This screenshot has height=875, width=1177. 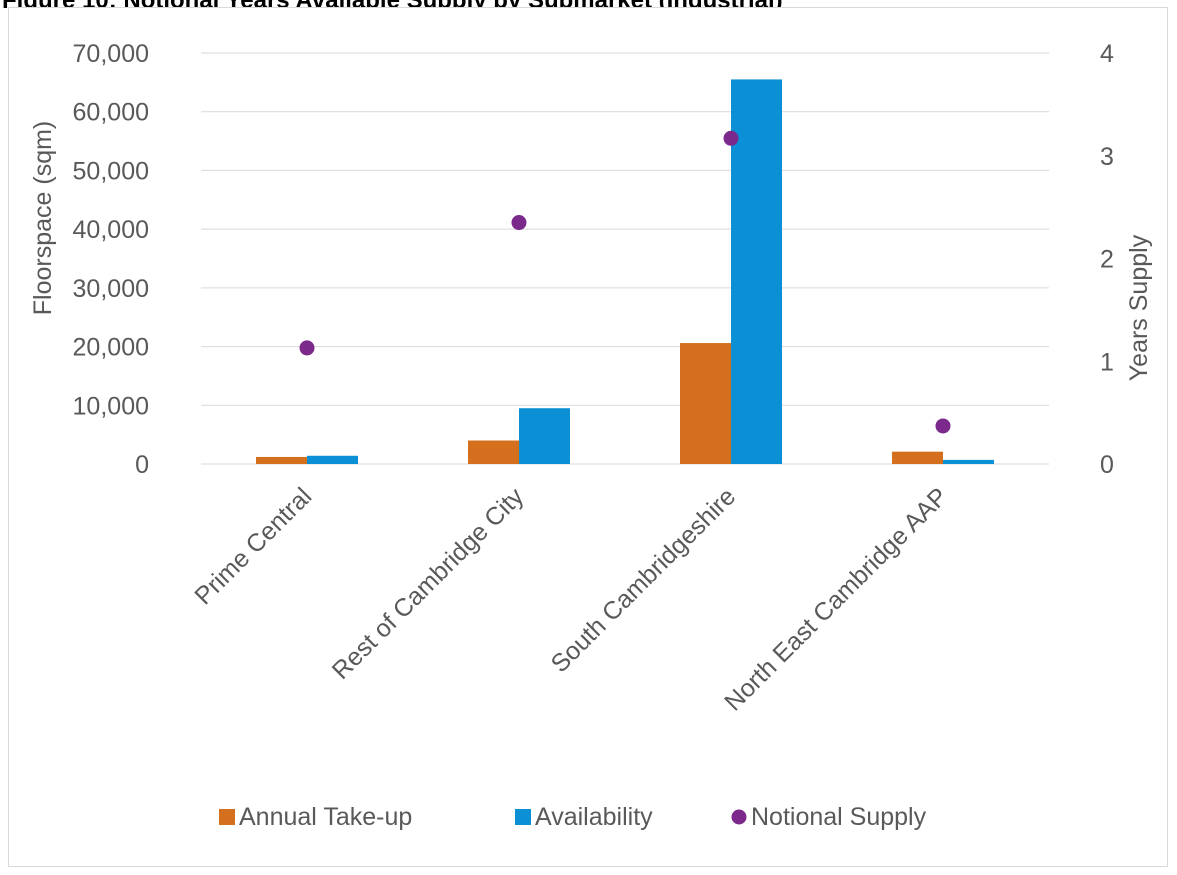 What do you see at coordinates (1139, 307) in the screenshot?
I see `y2-axis-title: Years Supply` at bounding box center [1139, 307].